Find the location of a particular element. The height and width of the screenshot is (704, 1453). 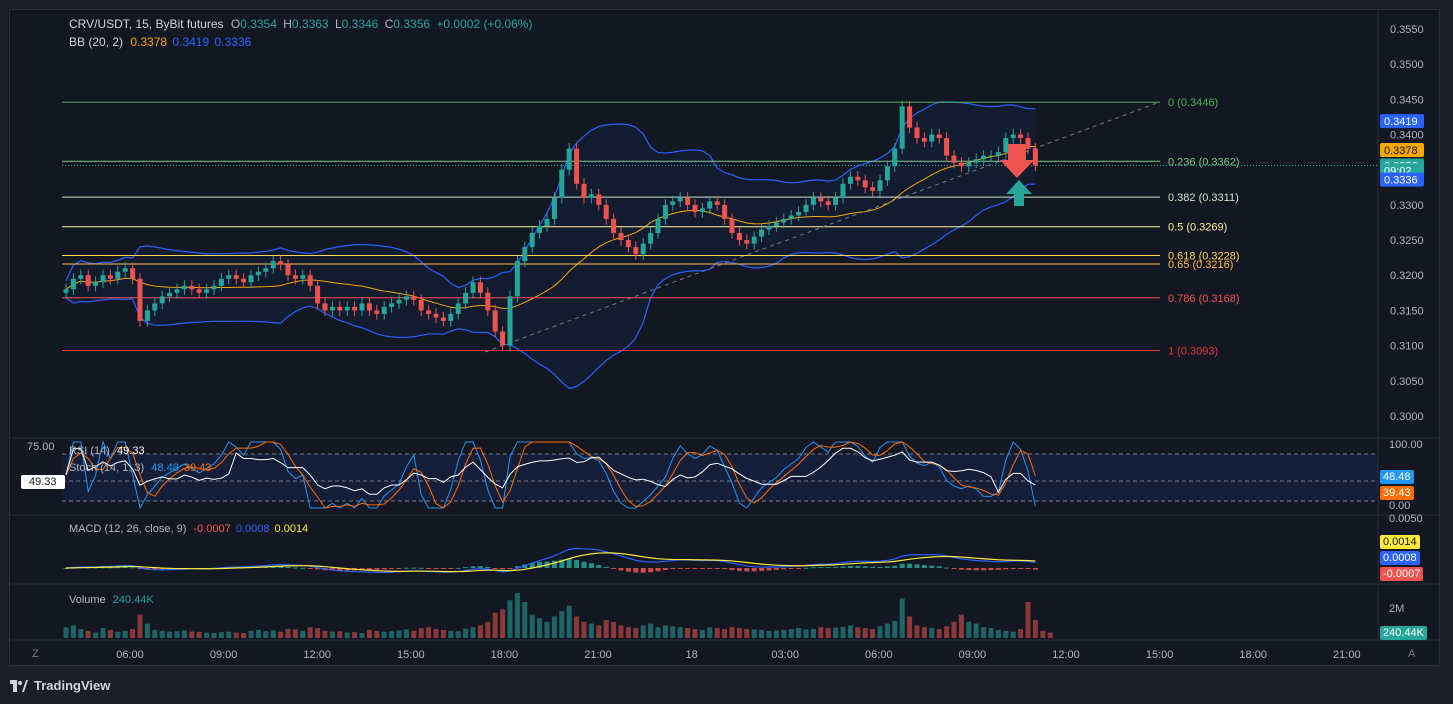

time-tick-label: 18 is located at coordinates (691, 655).